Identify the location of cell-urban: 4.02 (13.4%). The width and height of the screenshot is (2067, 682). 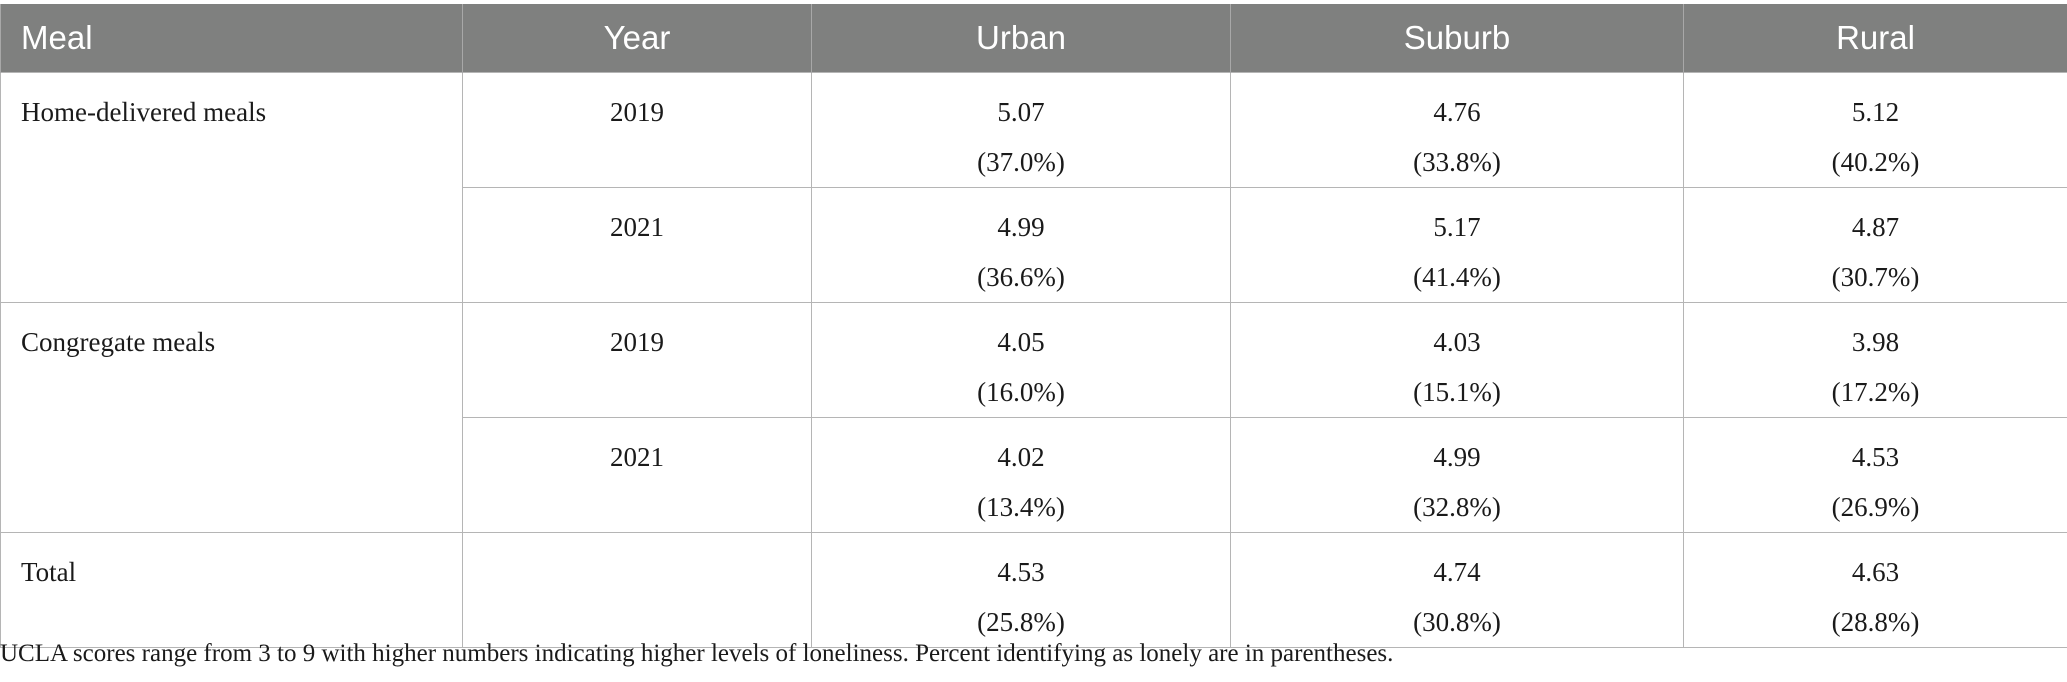
(1021, 475).